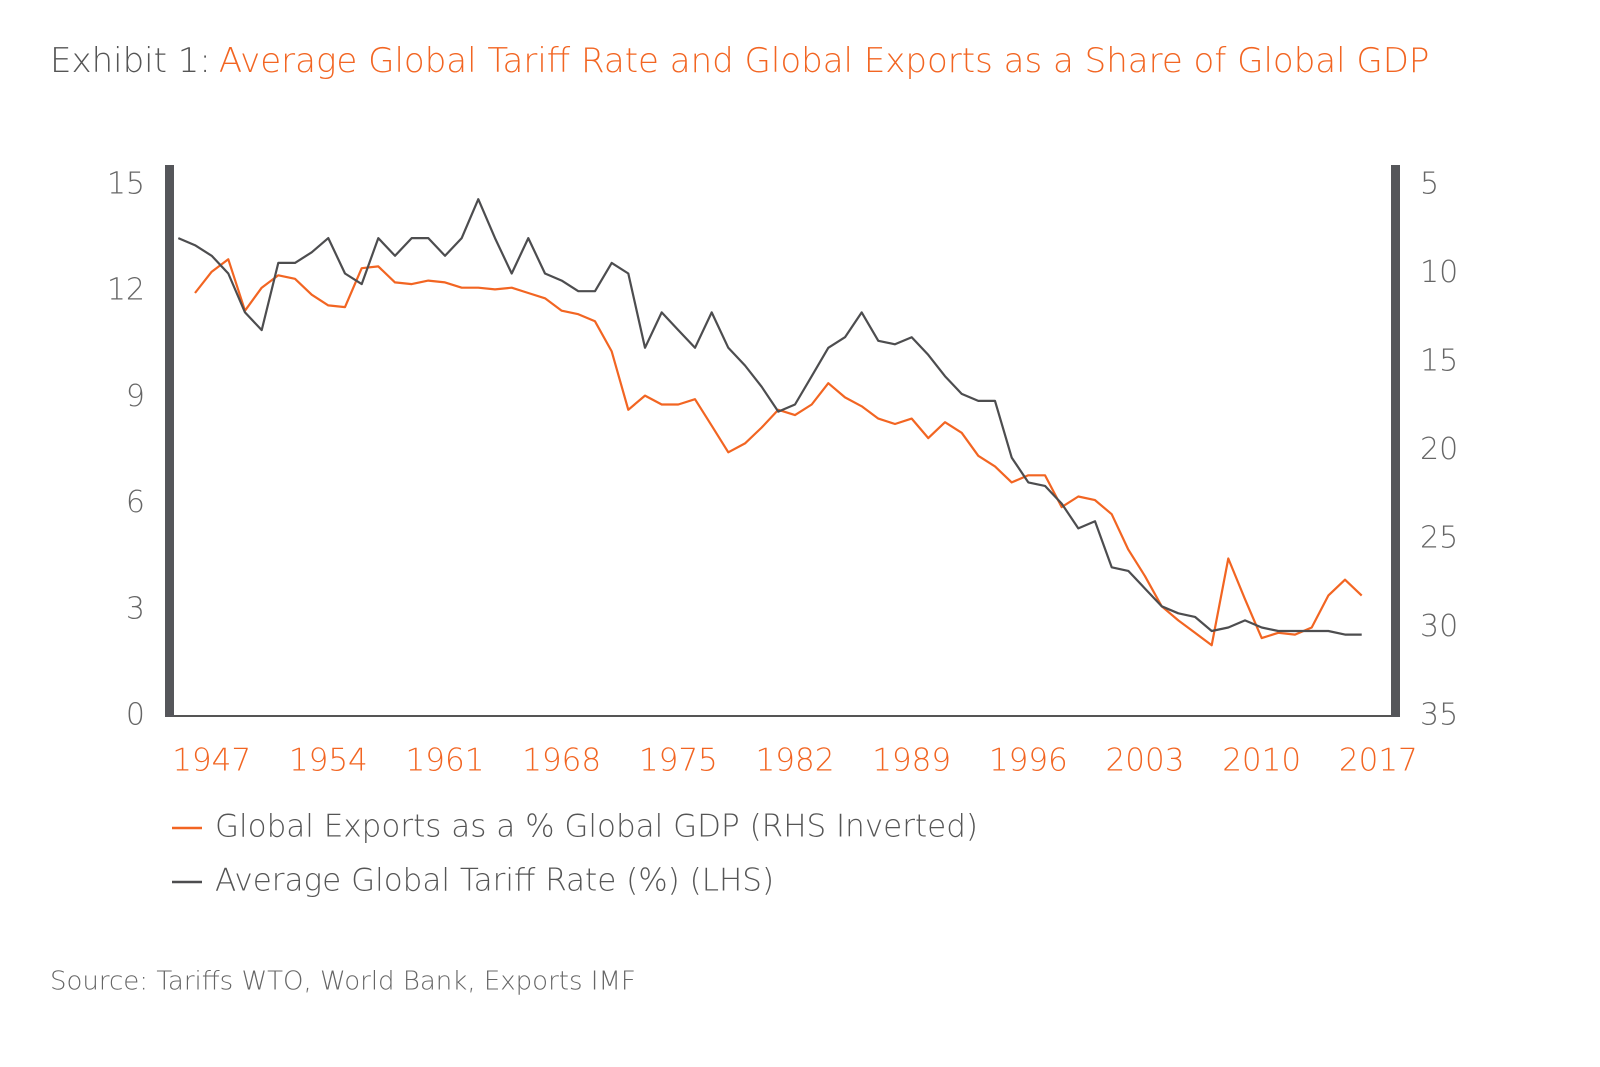 The width and height of the screenshot is (1600, 1067). Describe the element at coordinates (126, 184) in the screenshot. I see `y-tick-label: 15` at that location.